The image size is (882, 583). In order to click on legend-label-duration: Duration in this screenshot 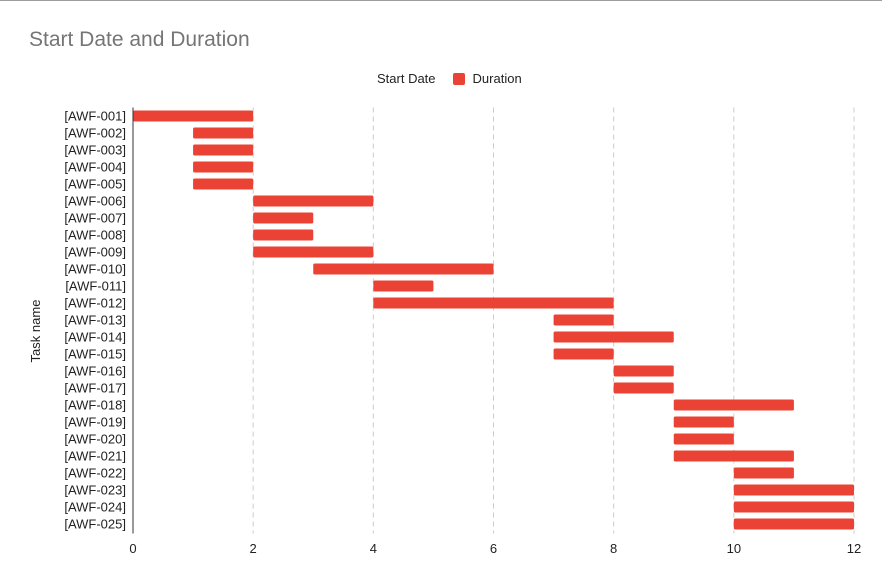, I will do `click(497, 78)`.